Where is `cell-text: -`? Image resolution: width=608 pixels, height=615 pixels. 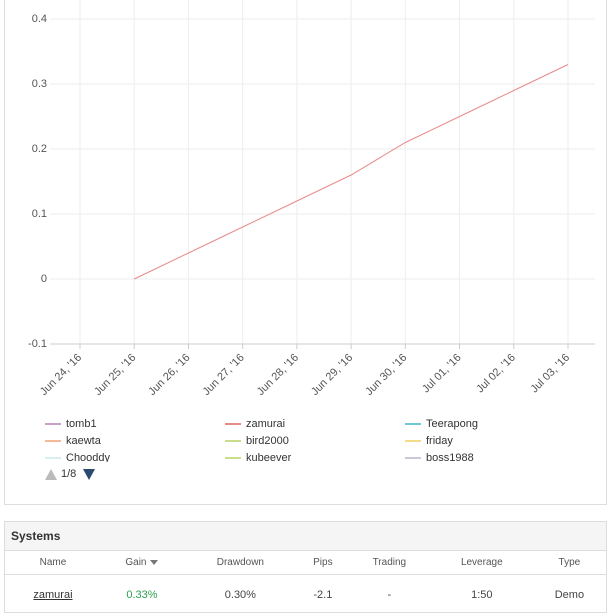
cell-text: - is located at coordinates (390, 595).